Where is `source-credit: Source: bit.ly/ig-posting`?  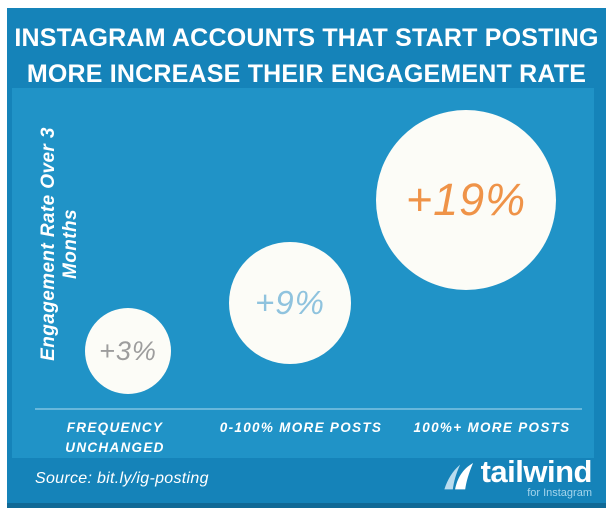 source-credit: Source: bit.ly/ig-posting is located at coordinates (122, 478).